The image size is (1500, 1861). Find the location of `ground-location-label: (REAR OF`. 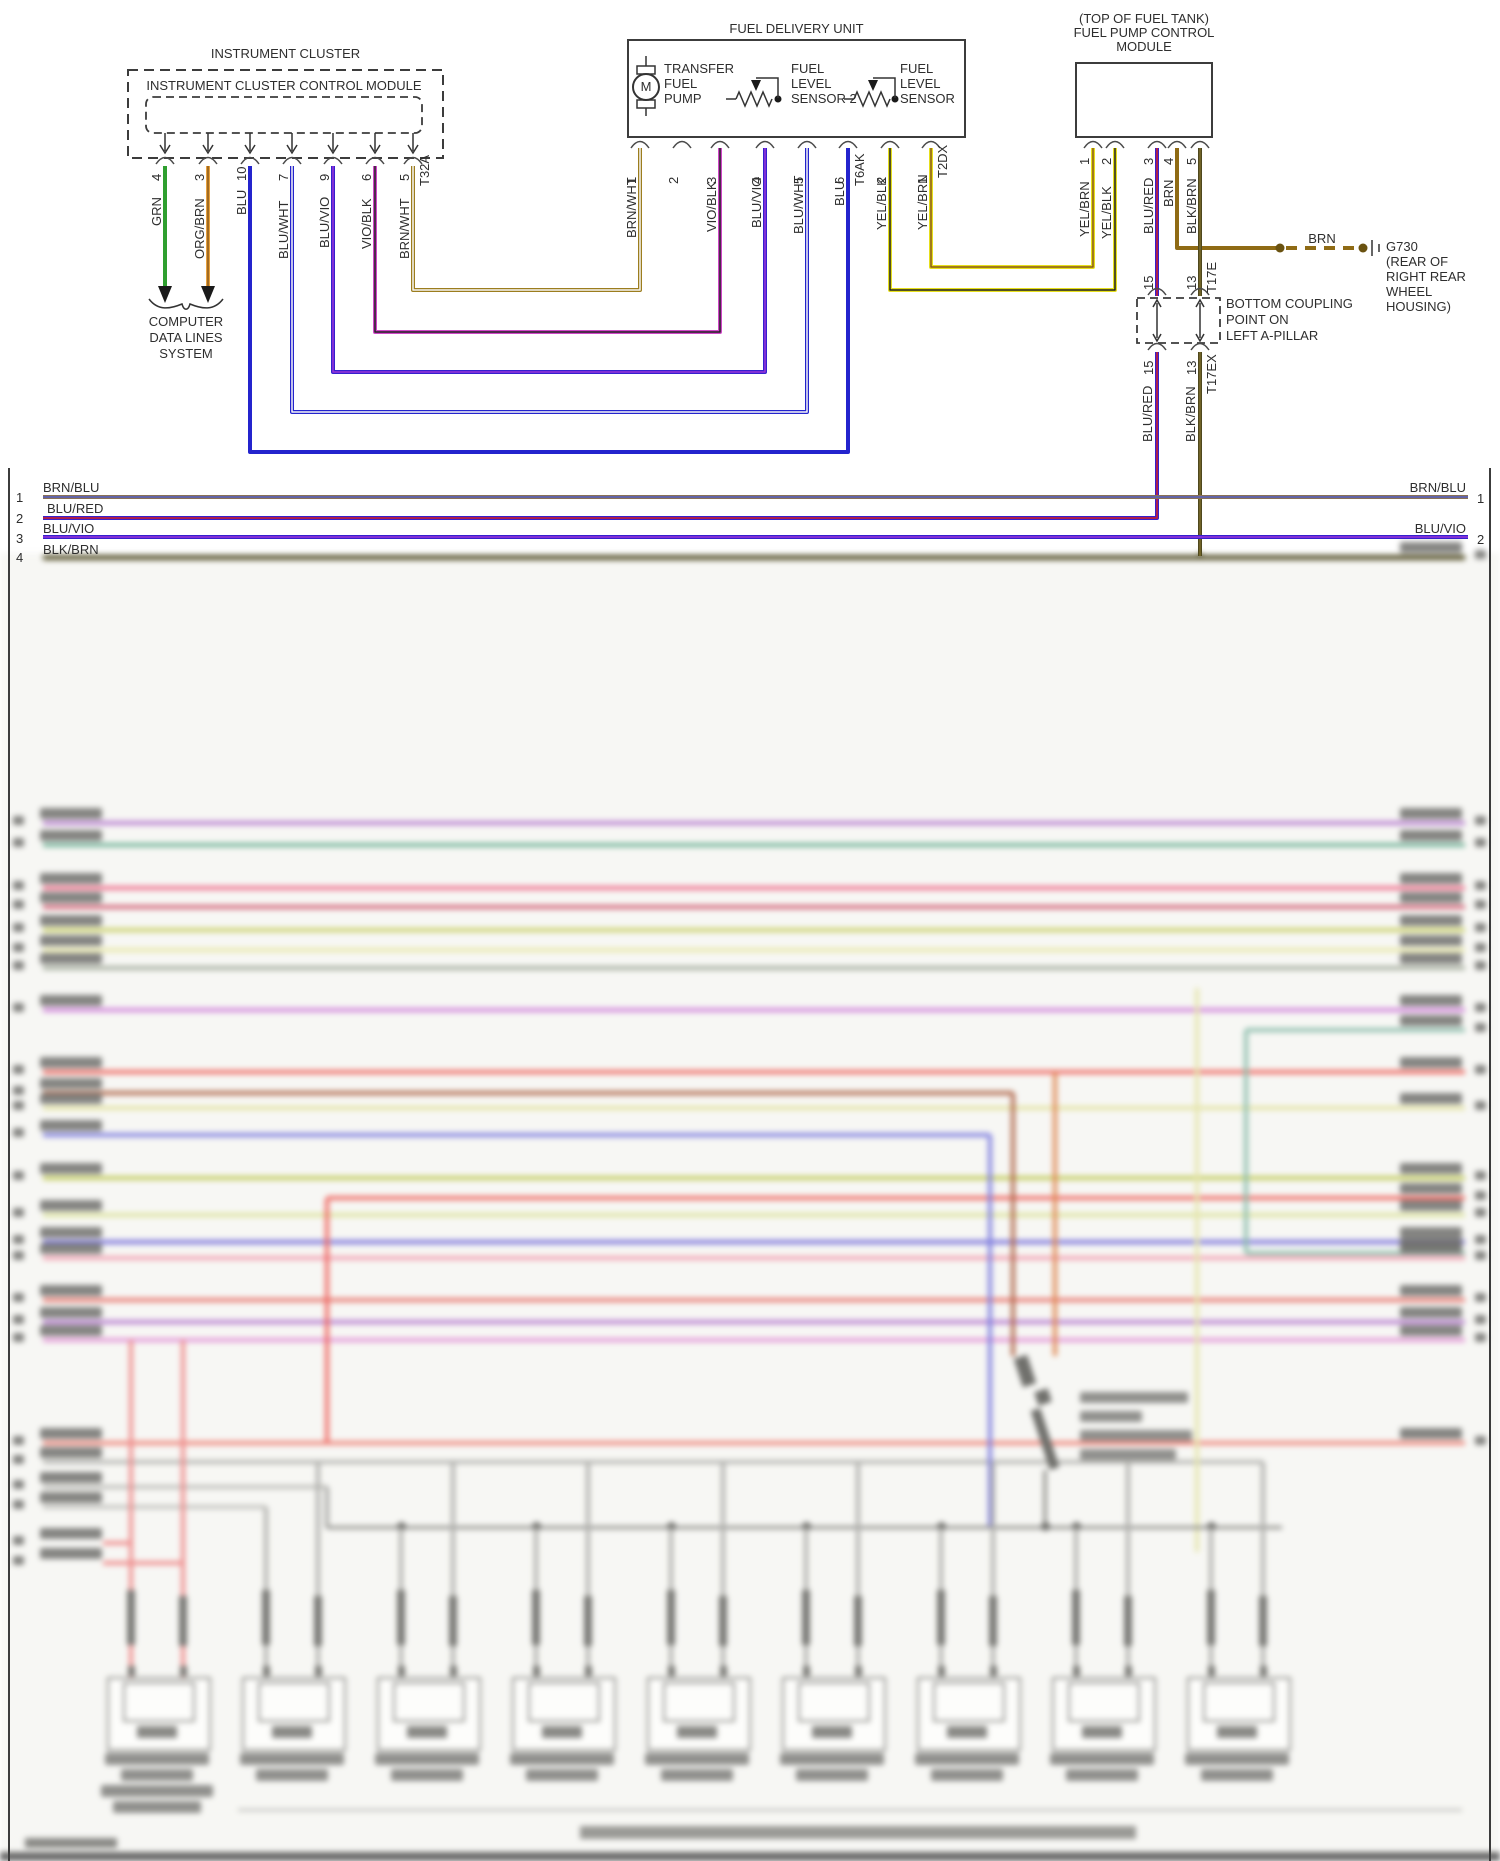

ground-location-label: (REAR OF is located at coordinates (1417, 261).